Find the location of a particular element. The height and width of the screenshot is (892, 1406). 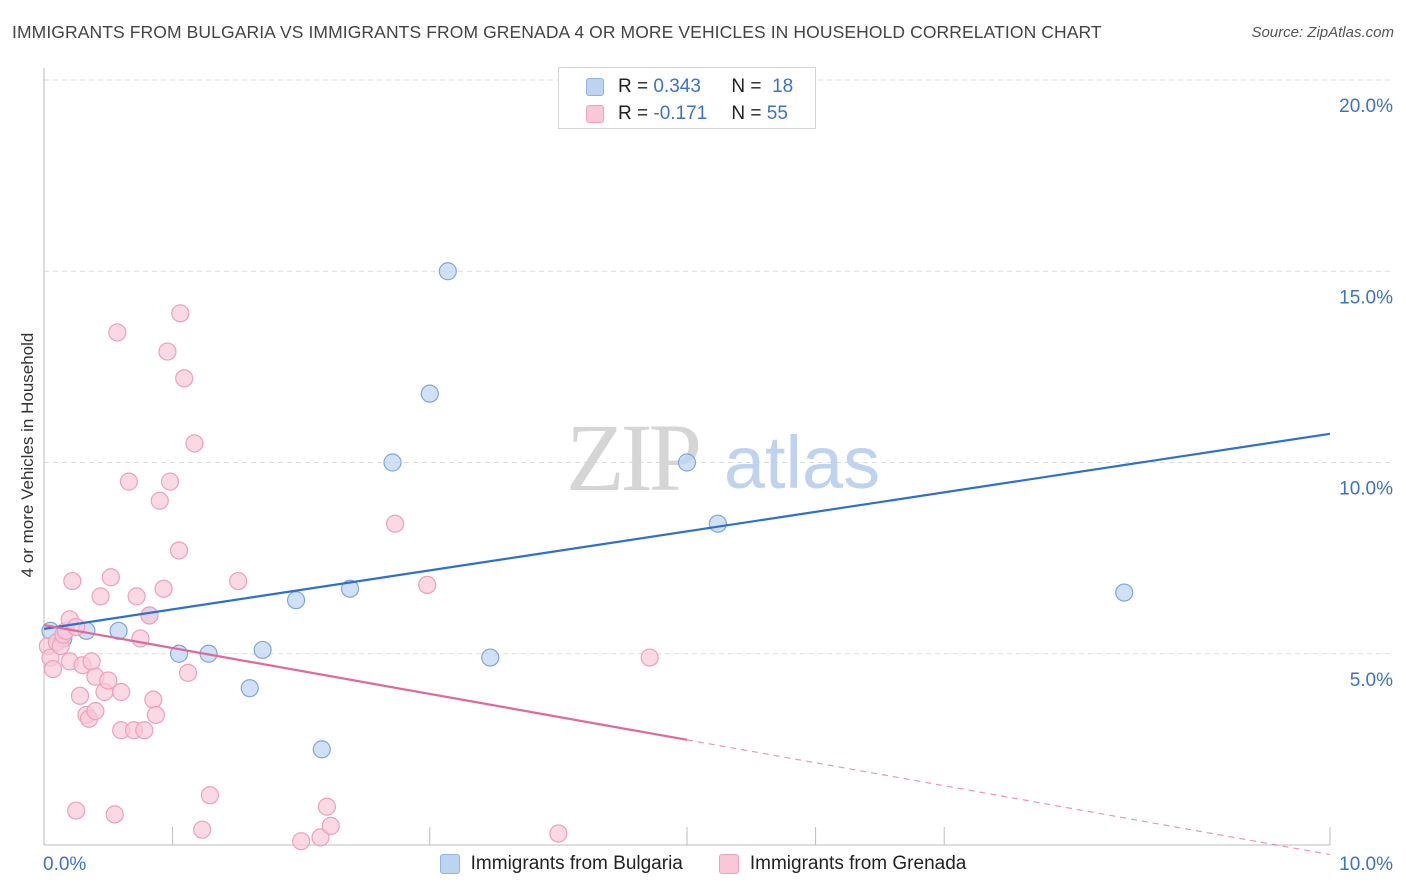

watermark: ZIP atlas is located at coordinates (723, 457).